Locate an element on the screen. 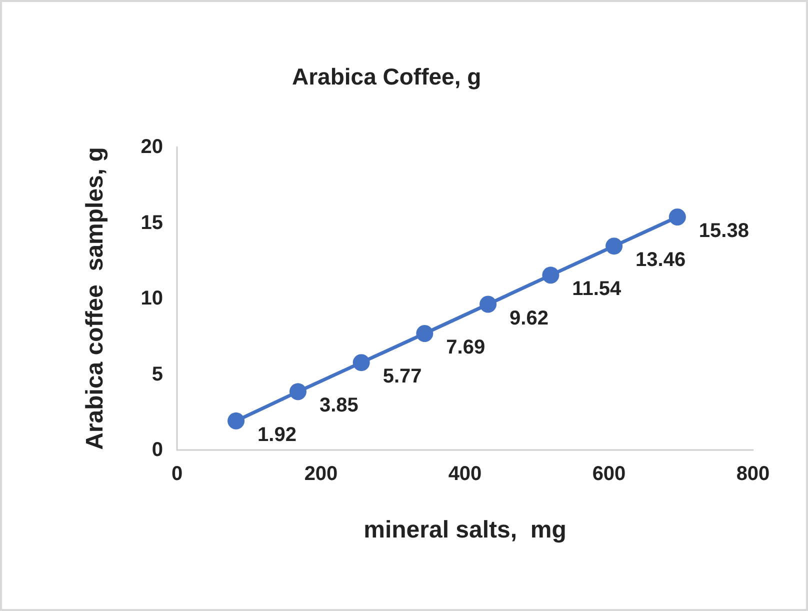 This screenshot has height=611, width=808. data-label: 7.69 is located at coordinates (466, 347).